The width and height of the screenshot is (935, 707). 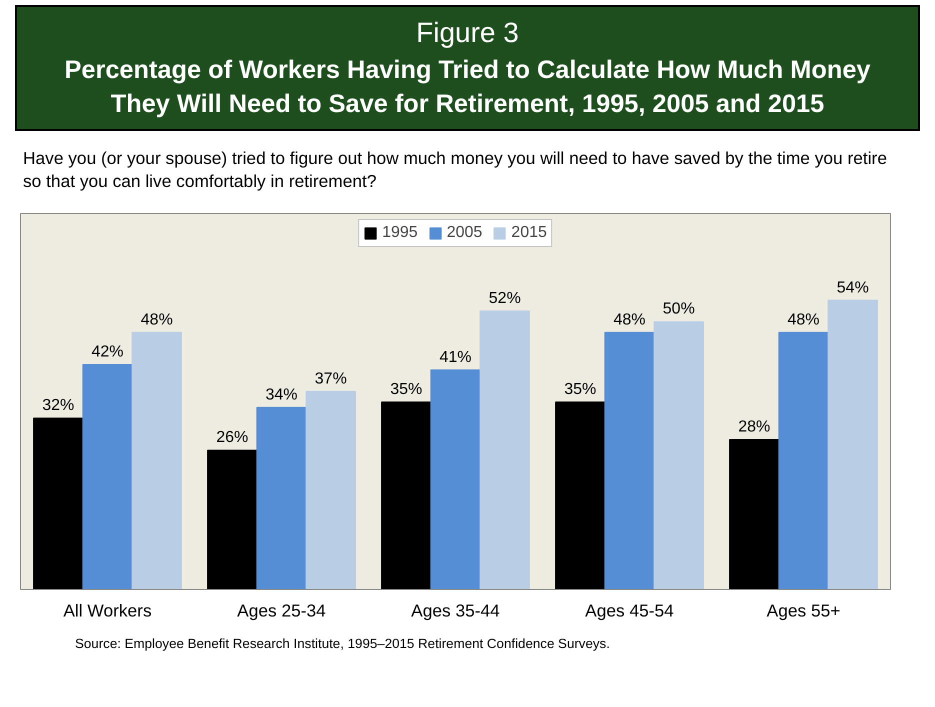 What do you see at coordinates (330, 379) in the screenshot?
I see `data-label: 37%` at bounding box center [330, 379].